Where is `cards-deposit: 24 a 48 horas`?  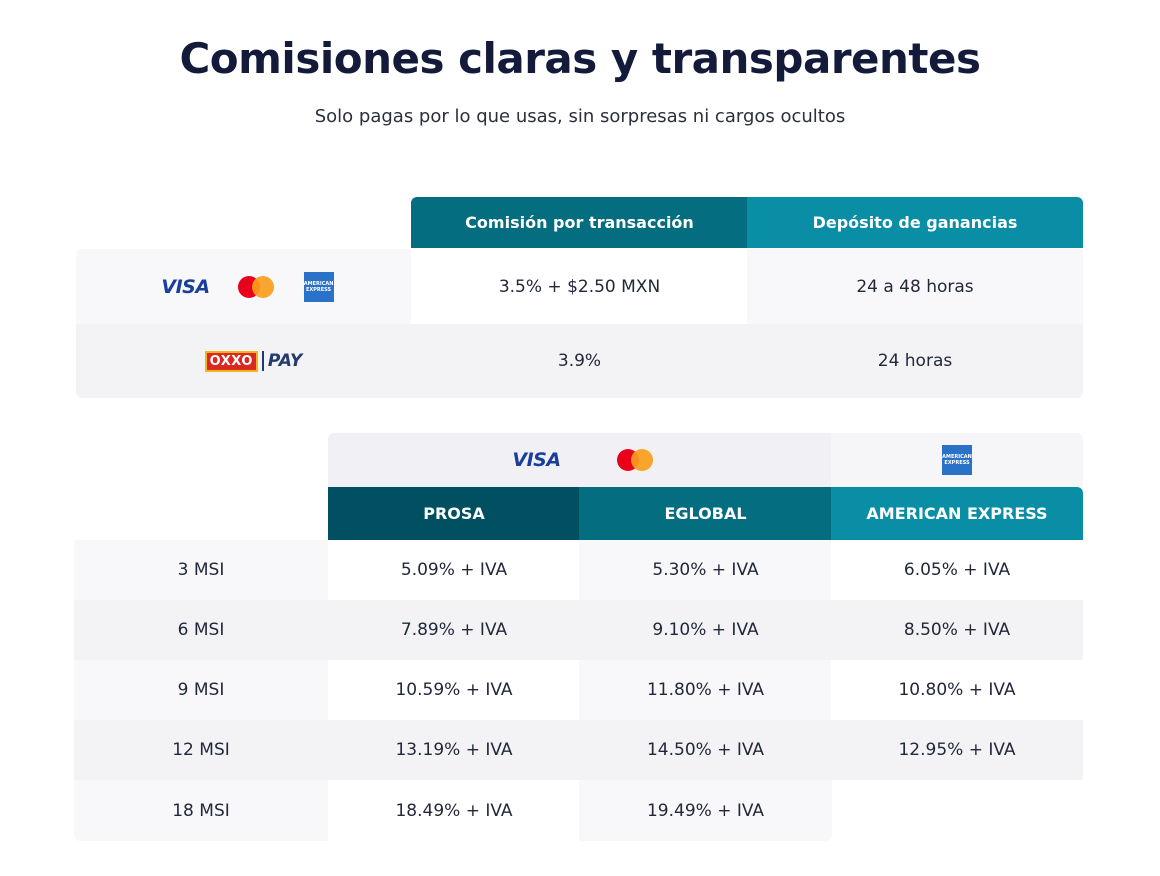 cards-deposit: 24 a 48 horas is located at coordinates (915, 286).